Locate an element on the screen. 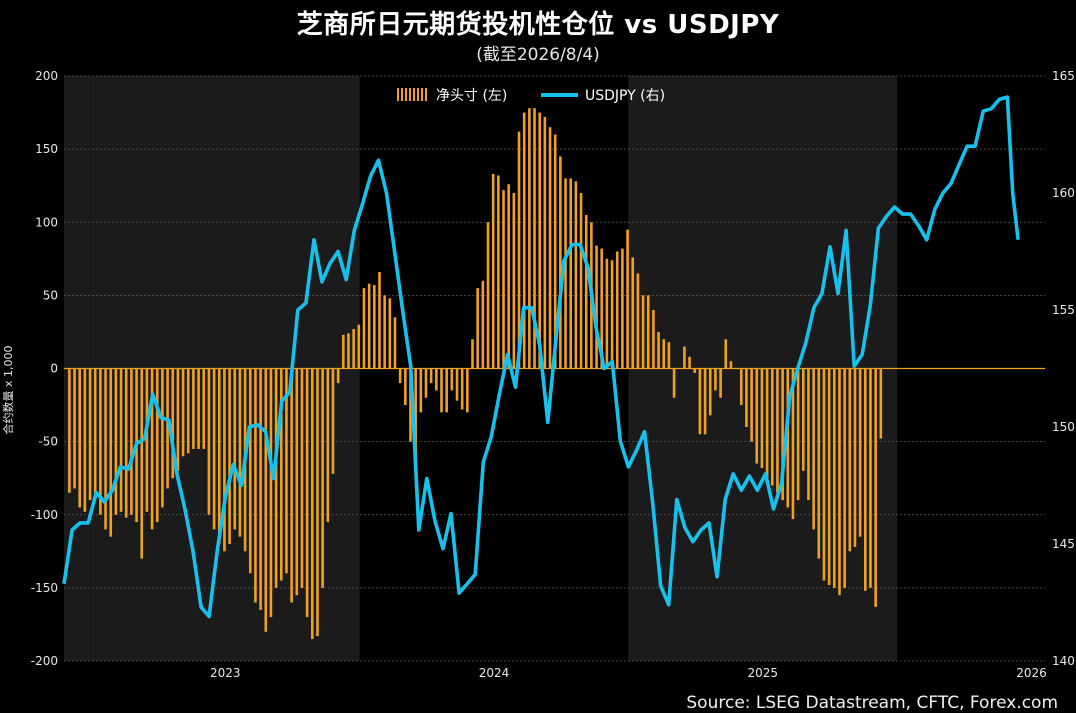  left-tick-label: 200 is located at coordinates (46, 76).